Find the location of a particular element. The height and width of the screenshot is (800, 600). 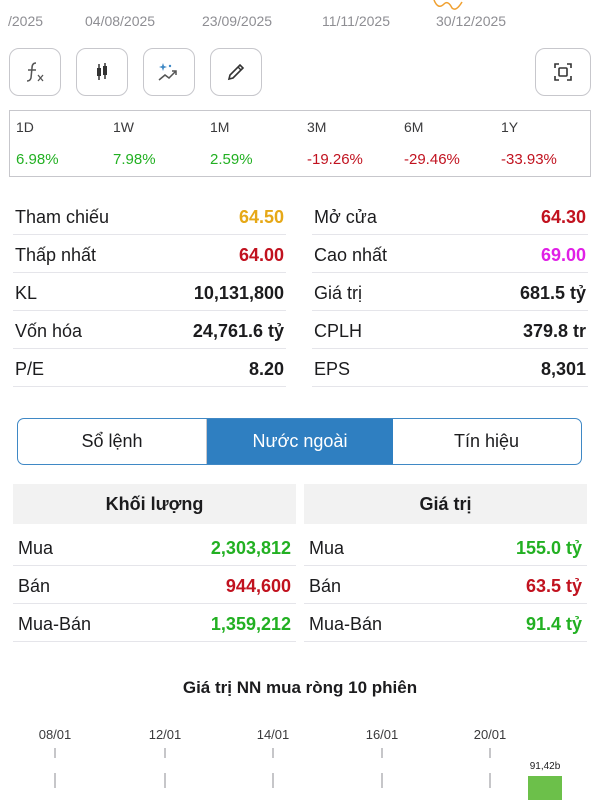

chart-tick-label: 20/01 is located at coordinates (490, 734).